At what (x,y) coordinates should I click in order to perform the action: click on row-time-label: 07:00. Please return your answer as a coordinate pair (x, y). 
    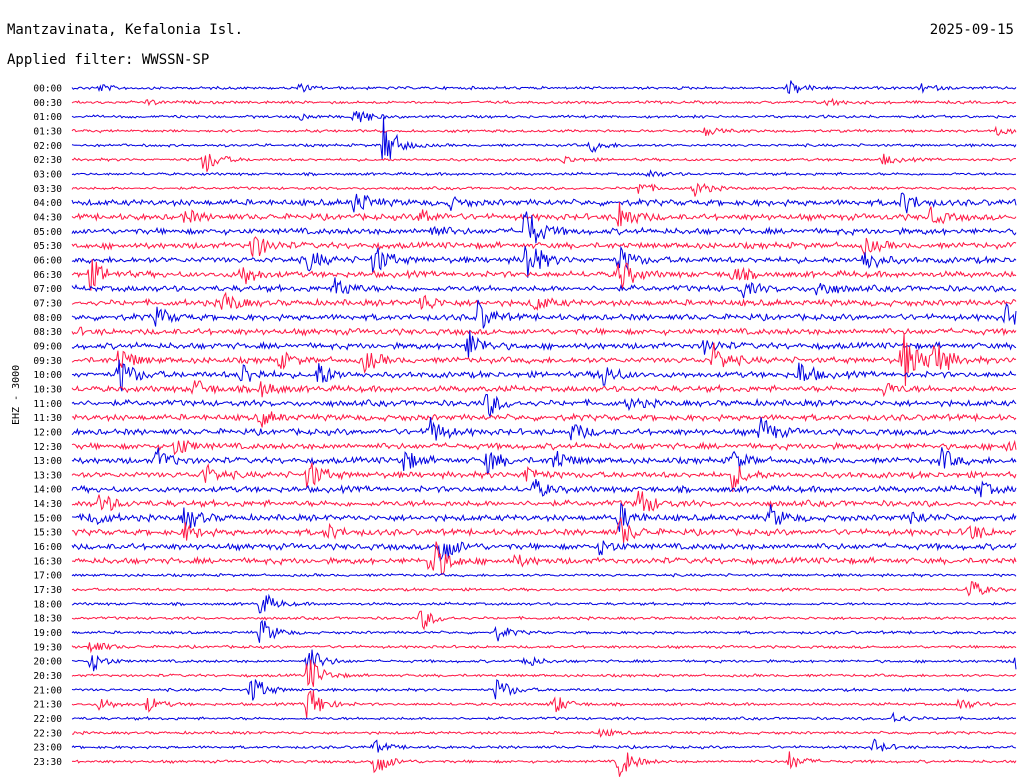
    Looking at the image, I should click on (47, 289).